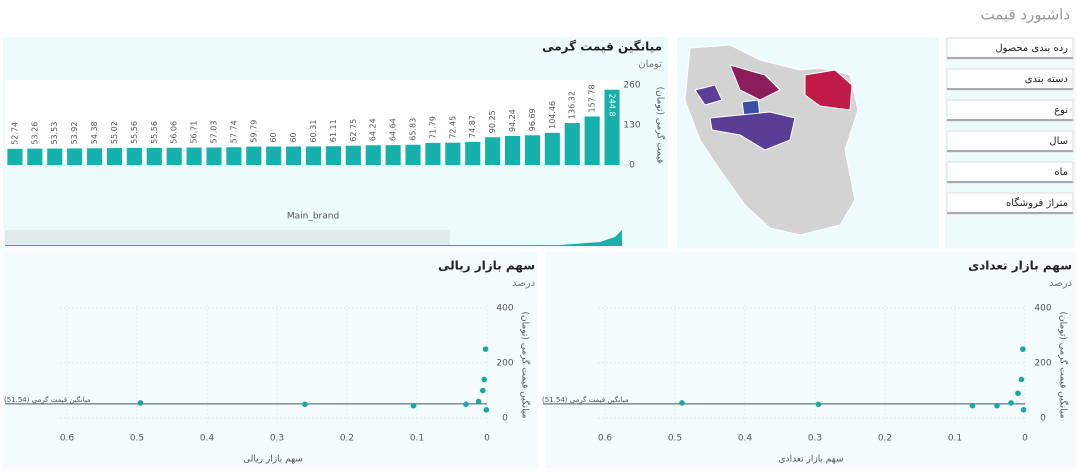  I want to click on x-axis-label: Main_brand, so click(313, 217).